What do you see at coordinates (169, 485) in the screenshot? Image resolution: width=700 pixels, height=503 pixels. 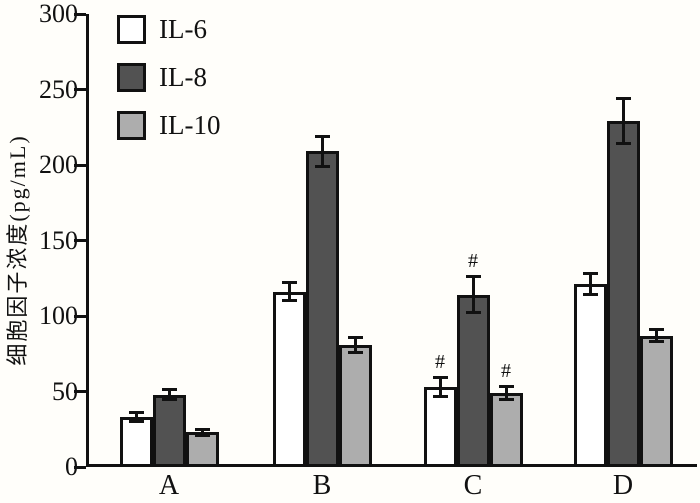 I see `x-label-a: A` at bounding box center [169, 485].